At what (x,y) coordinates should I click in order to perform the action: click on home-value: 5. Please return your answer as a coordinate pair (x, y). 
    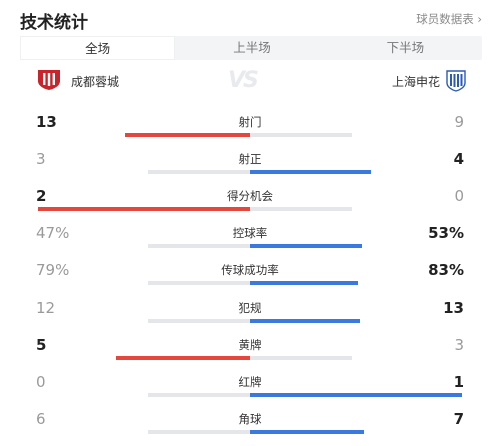
    Looking at the image, I should click on (41, 344).